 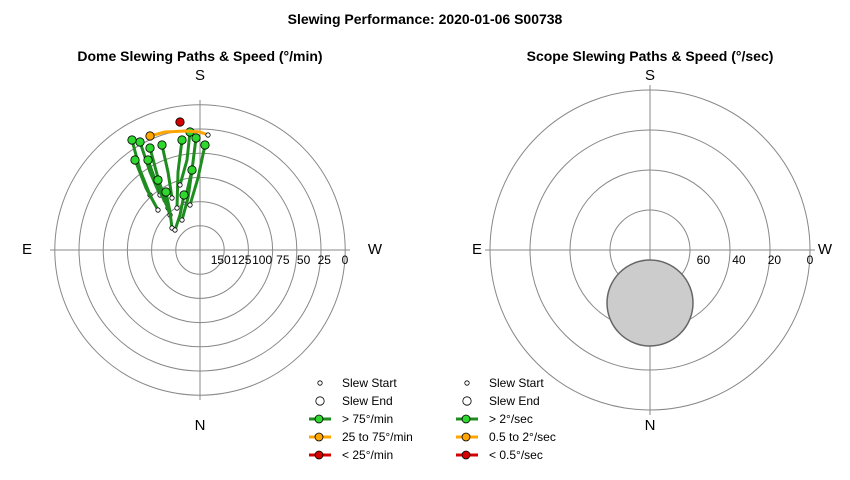 I want to click on dome-legend-label: Slew End, so click(x=367, y=401).